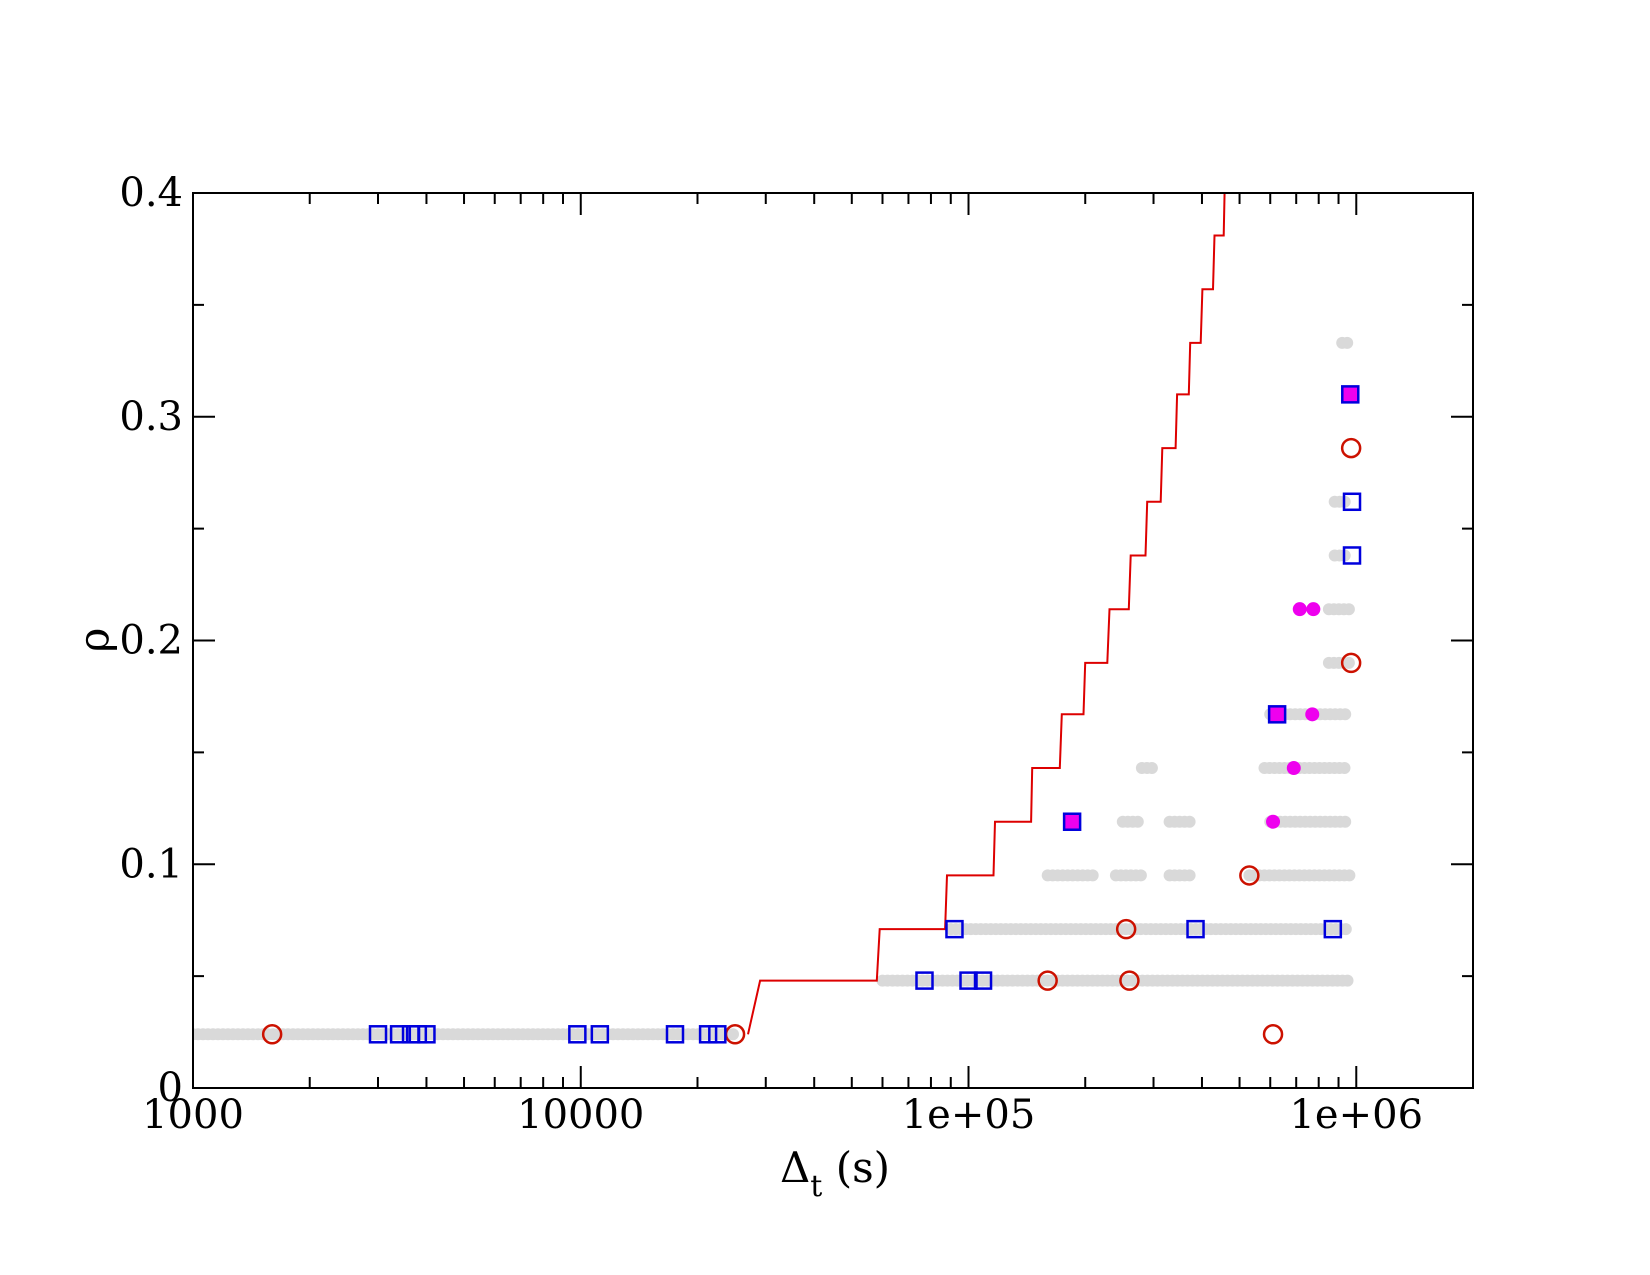 This screenshot has height=1275, width=1650. What do you see at coordinates (969, 1115) in the screenshot?
I see `x-tick-label: 1e+05` at bounding box center [969, 1115].